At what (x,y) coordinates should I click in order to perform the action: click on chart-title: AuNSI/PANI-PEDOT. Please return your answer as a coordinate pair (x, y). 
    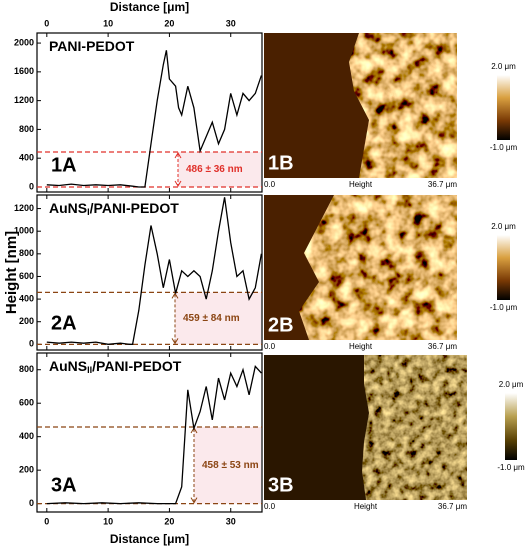
    Looking at the image, I should click on (114, 209).